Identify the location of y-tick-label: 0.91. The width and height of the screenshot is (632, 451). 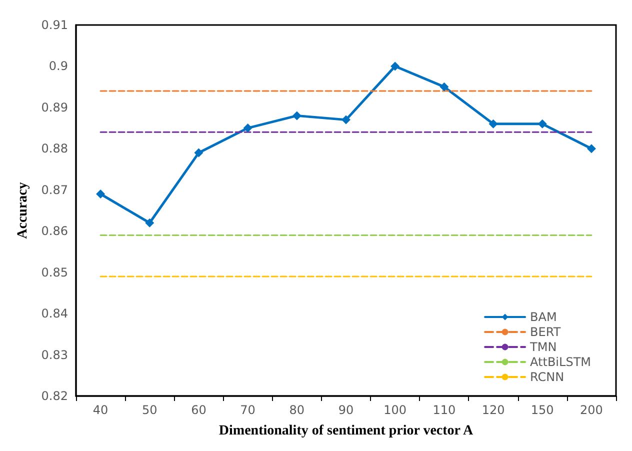
(54, 25).